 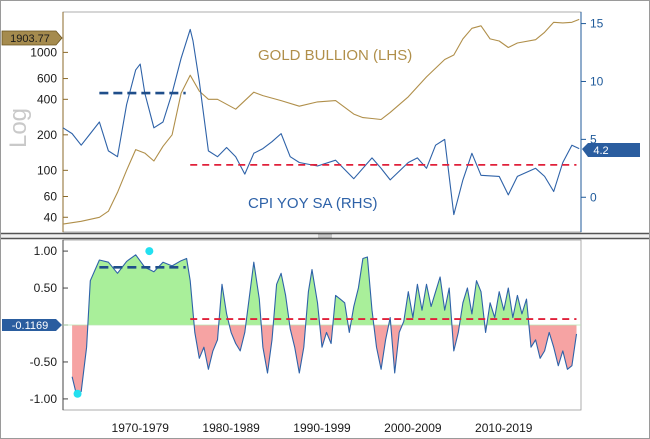 What do you see at coordinates (18, 128) in the screenshot?
I see `left-axis-label: Log` at bounding box center [18, 128].